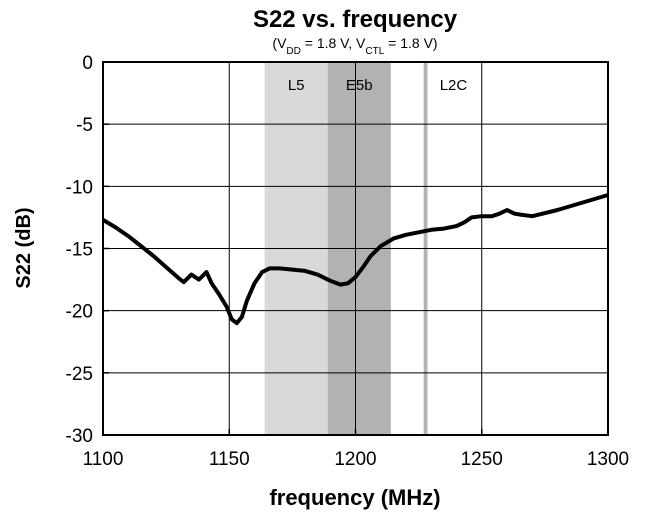 Image resolution: width=649 pixels, height=517 pixels. What do you see at coordinates (84, 125) in the screenshot?
I see `y-tick-label: -5` at bounding box center [84, 125].